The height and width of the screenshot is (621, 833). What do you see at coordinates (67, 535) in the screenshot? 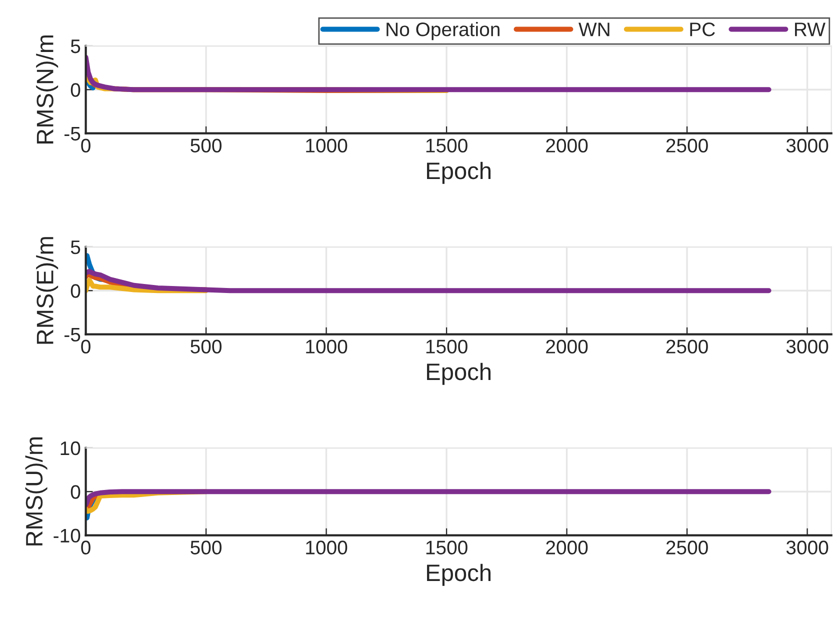
I see `y-tick-label: -10` at bounding box center [67, 535].